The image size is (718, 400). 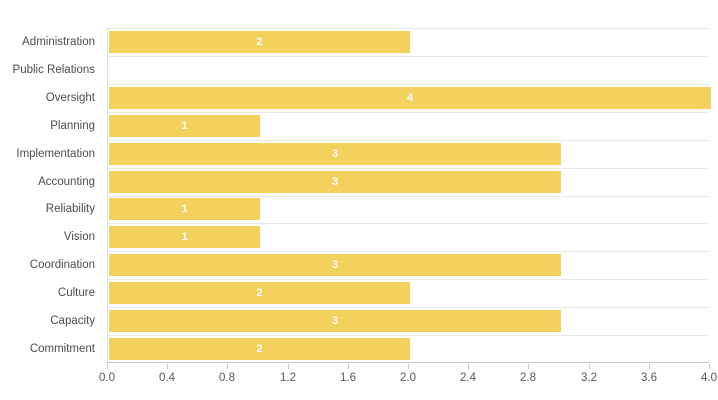 What do you see at coordinates (66, 181) in the screenshot?
I see `category-label-accounting: Accounting` at bounding box center [66, 181].